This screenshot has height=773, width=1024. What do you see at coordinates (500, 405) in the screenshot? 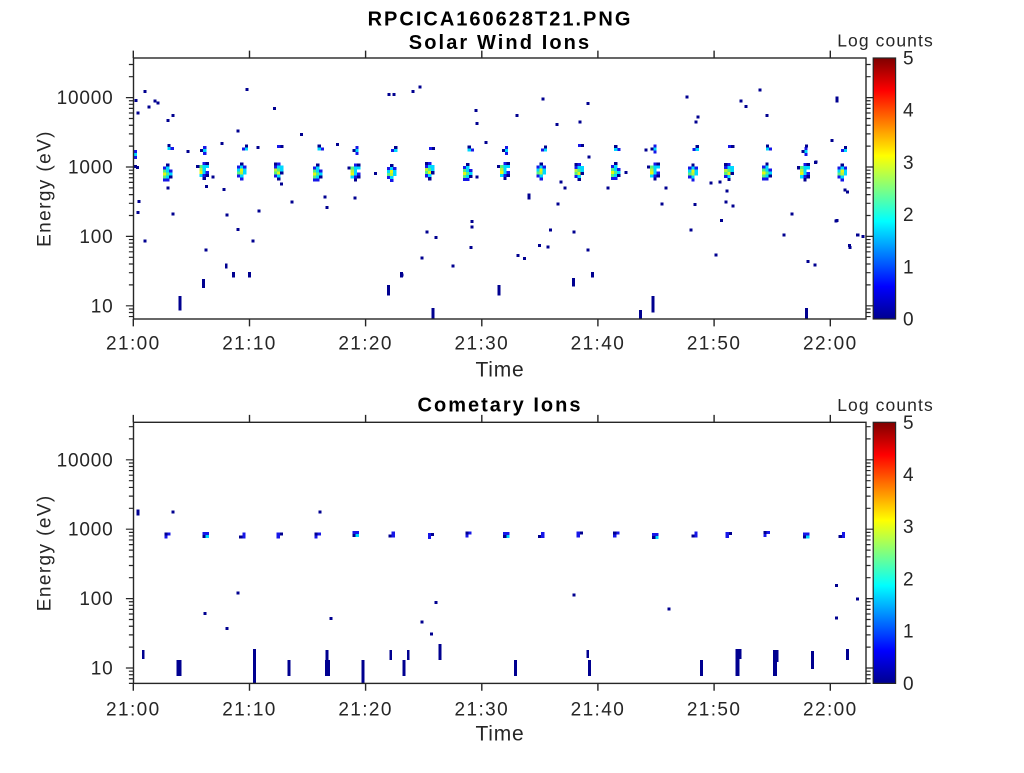
I see `svg-text: Cometary Ions` at bounding box center [500, 405].